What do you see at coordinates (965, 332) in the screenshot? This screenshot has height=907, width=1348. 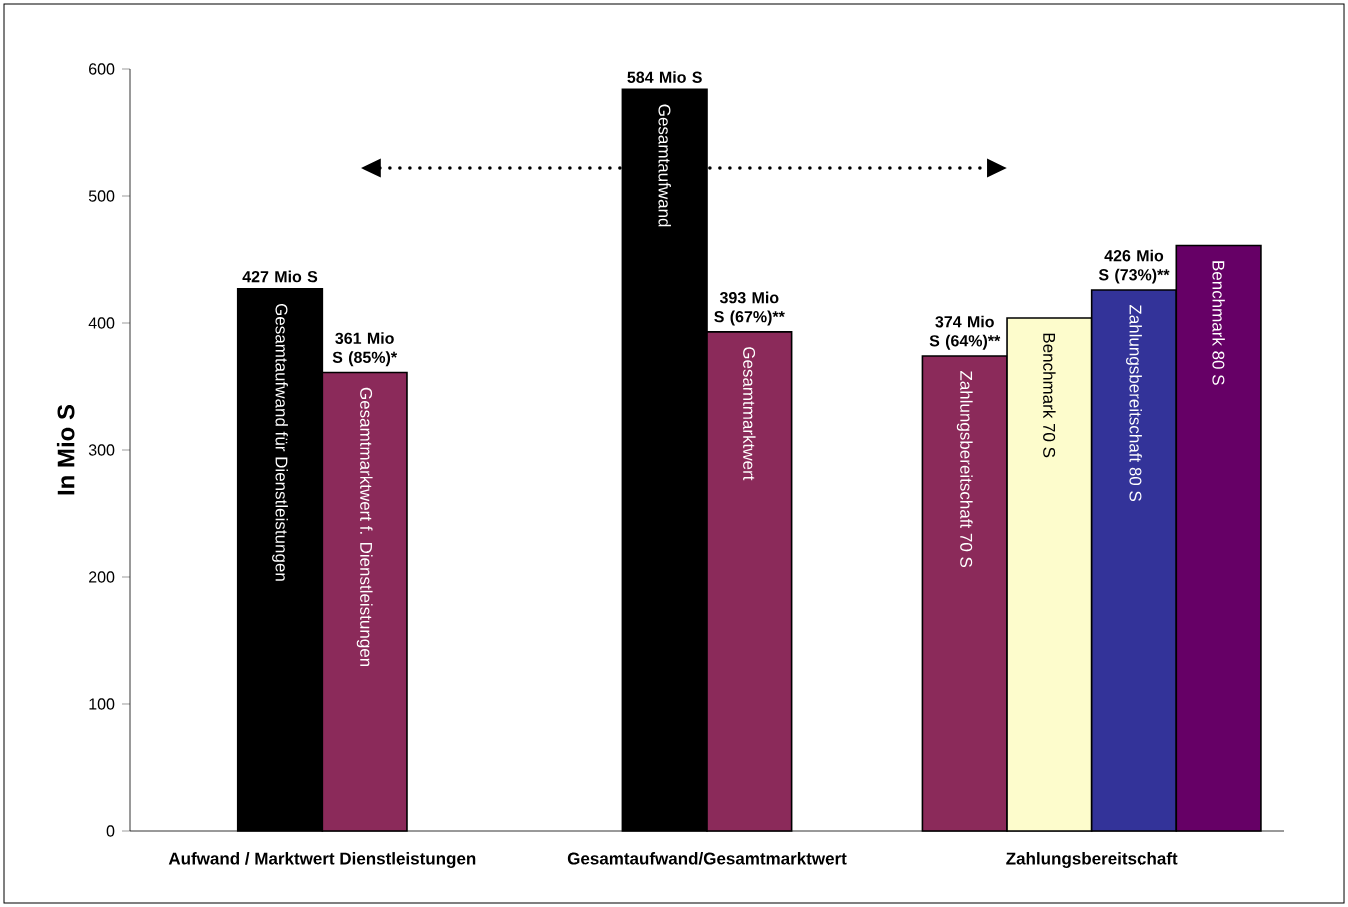 I see `data-label: 374 Mio S (64%)**` at bounding box center [965, 332].